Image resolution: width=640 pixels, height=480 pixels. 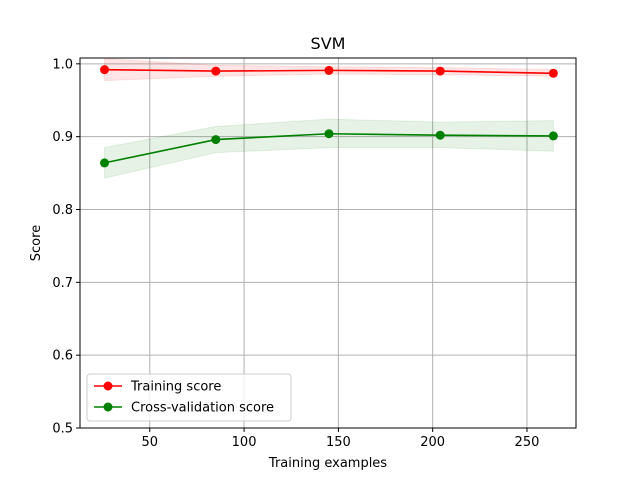 What do you see at coordinates (432, 442) in the screenshot?
I see `x-tick-label: 200` at bounding box center [432, 442].